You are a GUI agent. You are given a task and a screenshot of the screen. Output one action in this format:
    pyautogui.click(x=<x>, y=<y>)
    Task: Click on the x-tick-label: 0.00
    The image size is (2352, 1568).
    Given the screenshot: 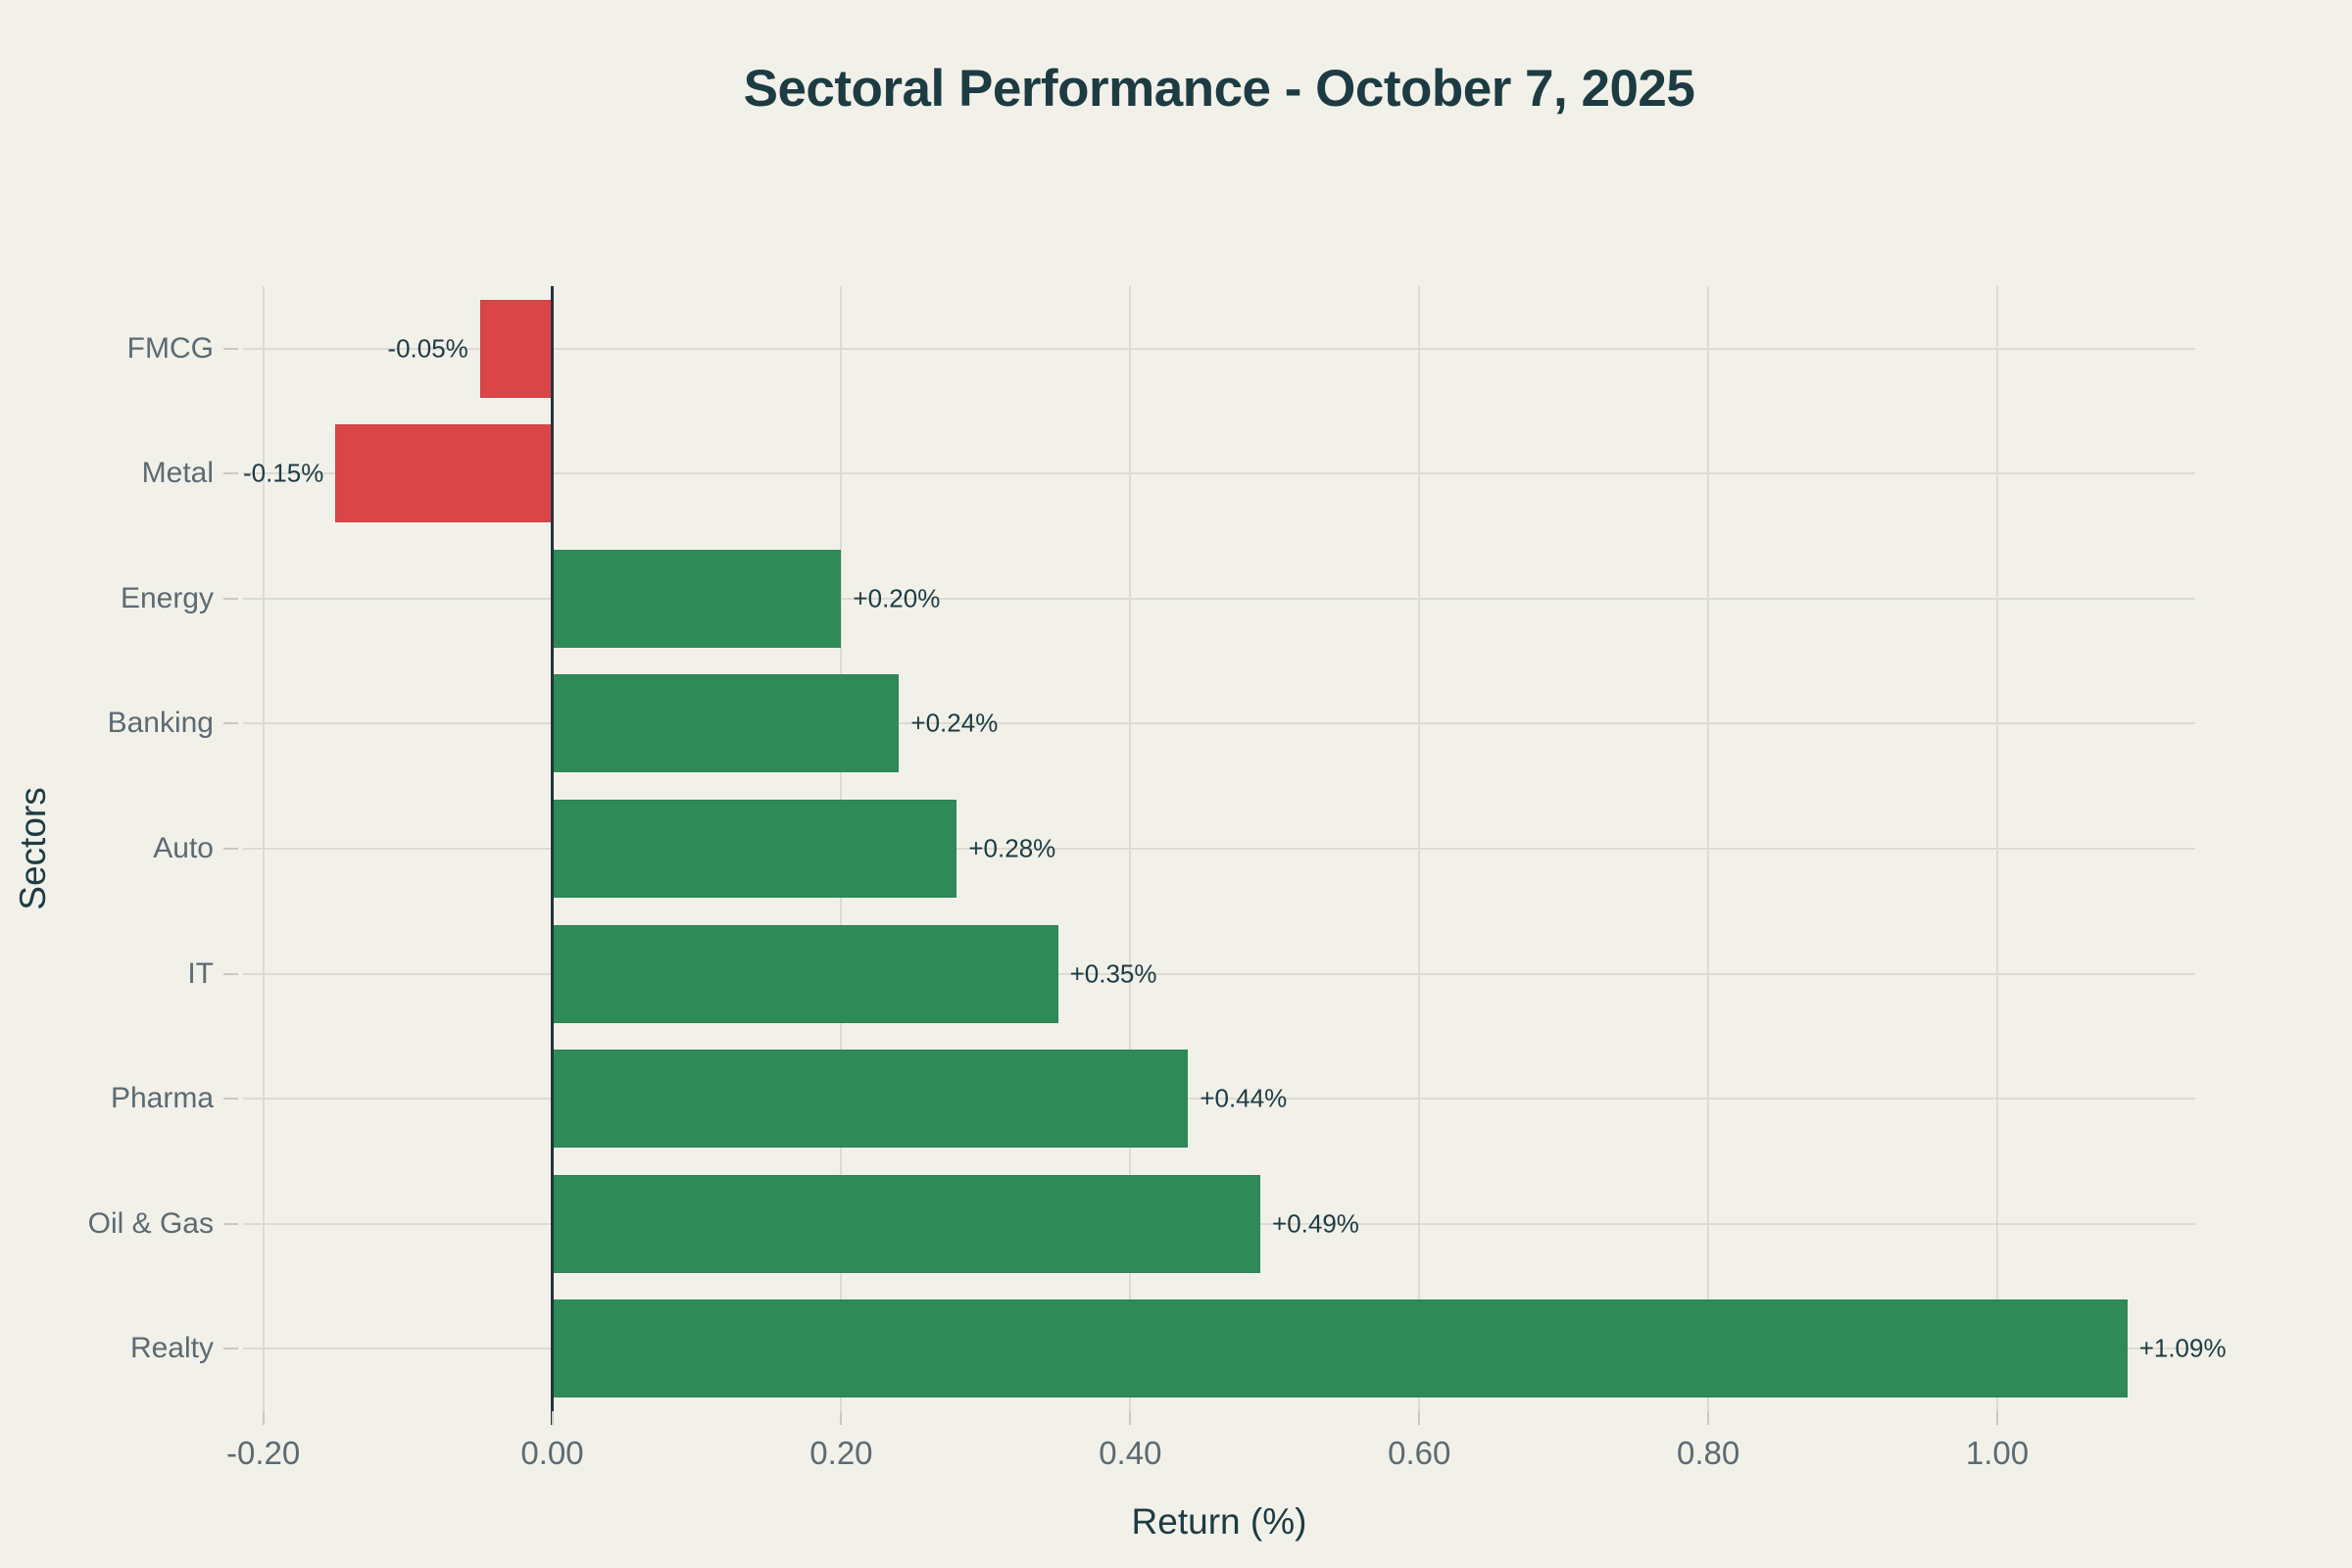 What is the action you would take?
    pyautogui.click(x=552, y=1453)
    